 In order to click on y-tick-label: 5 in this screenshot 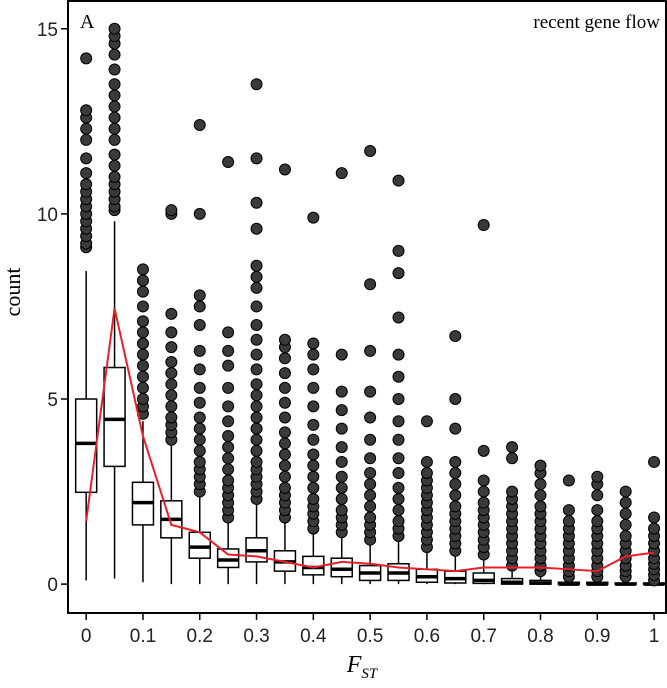, I will do `click(52, 400)`.